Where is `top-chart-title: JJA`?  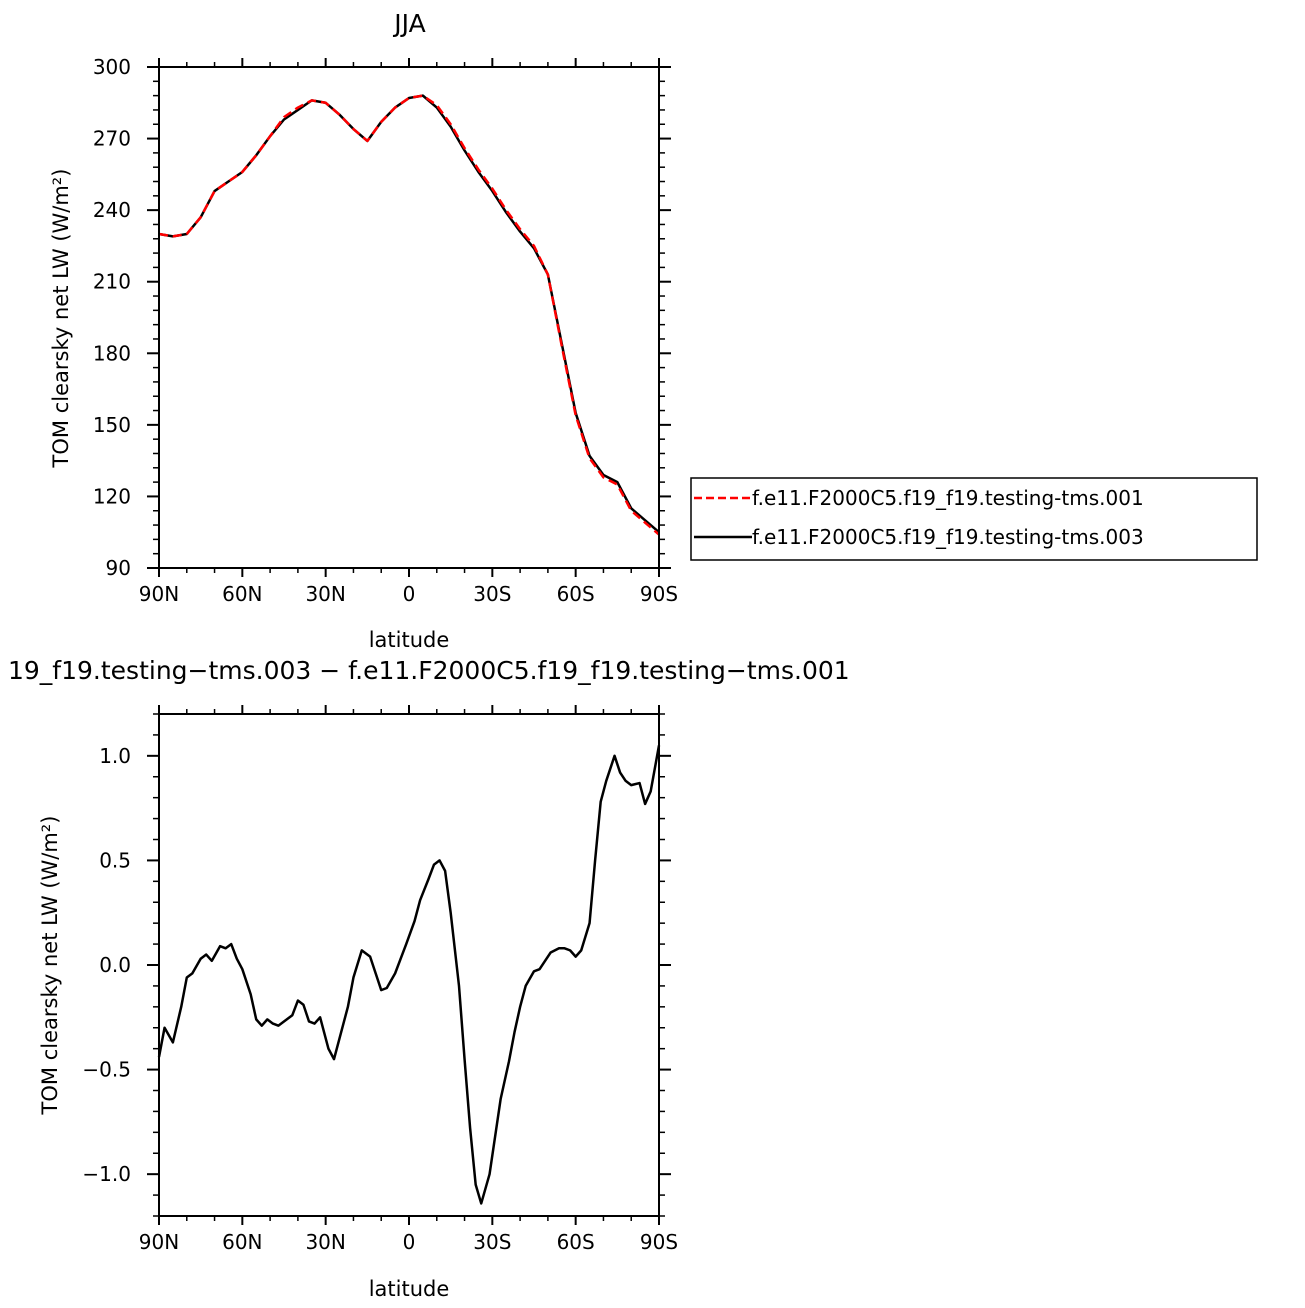
top-chart-title: JJA is located at coordinates (408, 23).